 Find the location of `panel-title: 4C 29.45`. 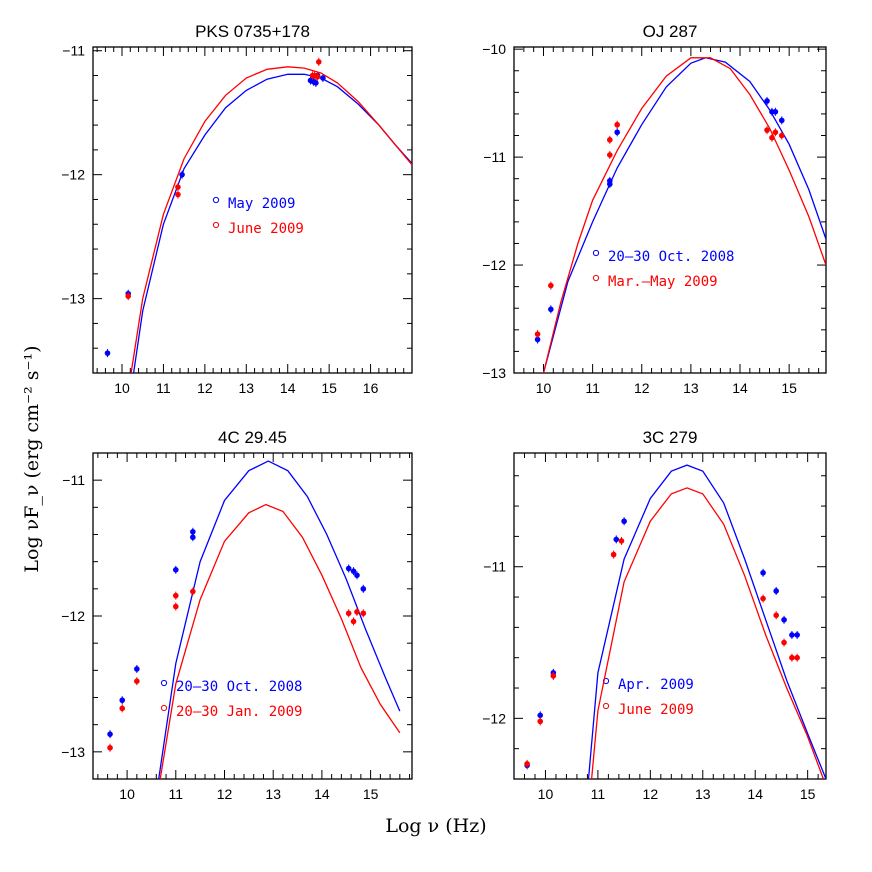

panel-title: 4C 29.45 is located at coordinates (252, 437).